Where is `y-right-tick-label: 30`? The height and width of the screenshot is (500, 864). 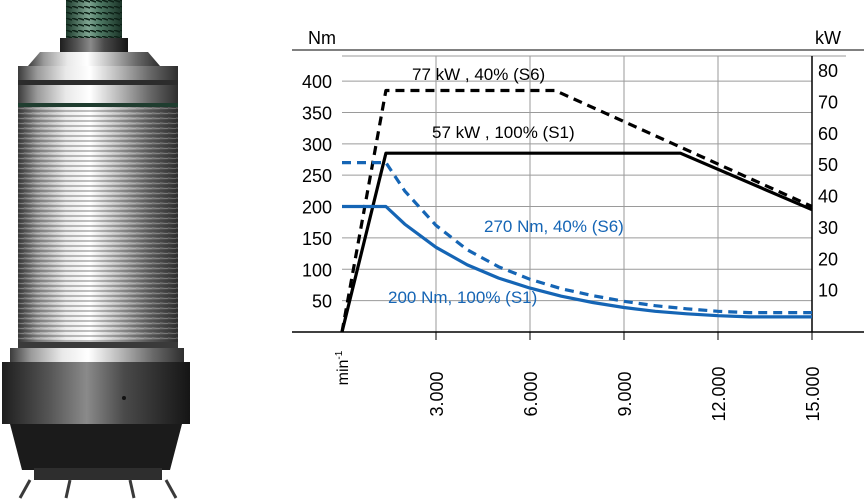
y-right-tick-label: 30 is located at coordinates (828, 228).